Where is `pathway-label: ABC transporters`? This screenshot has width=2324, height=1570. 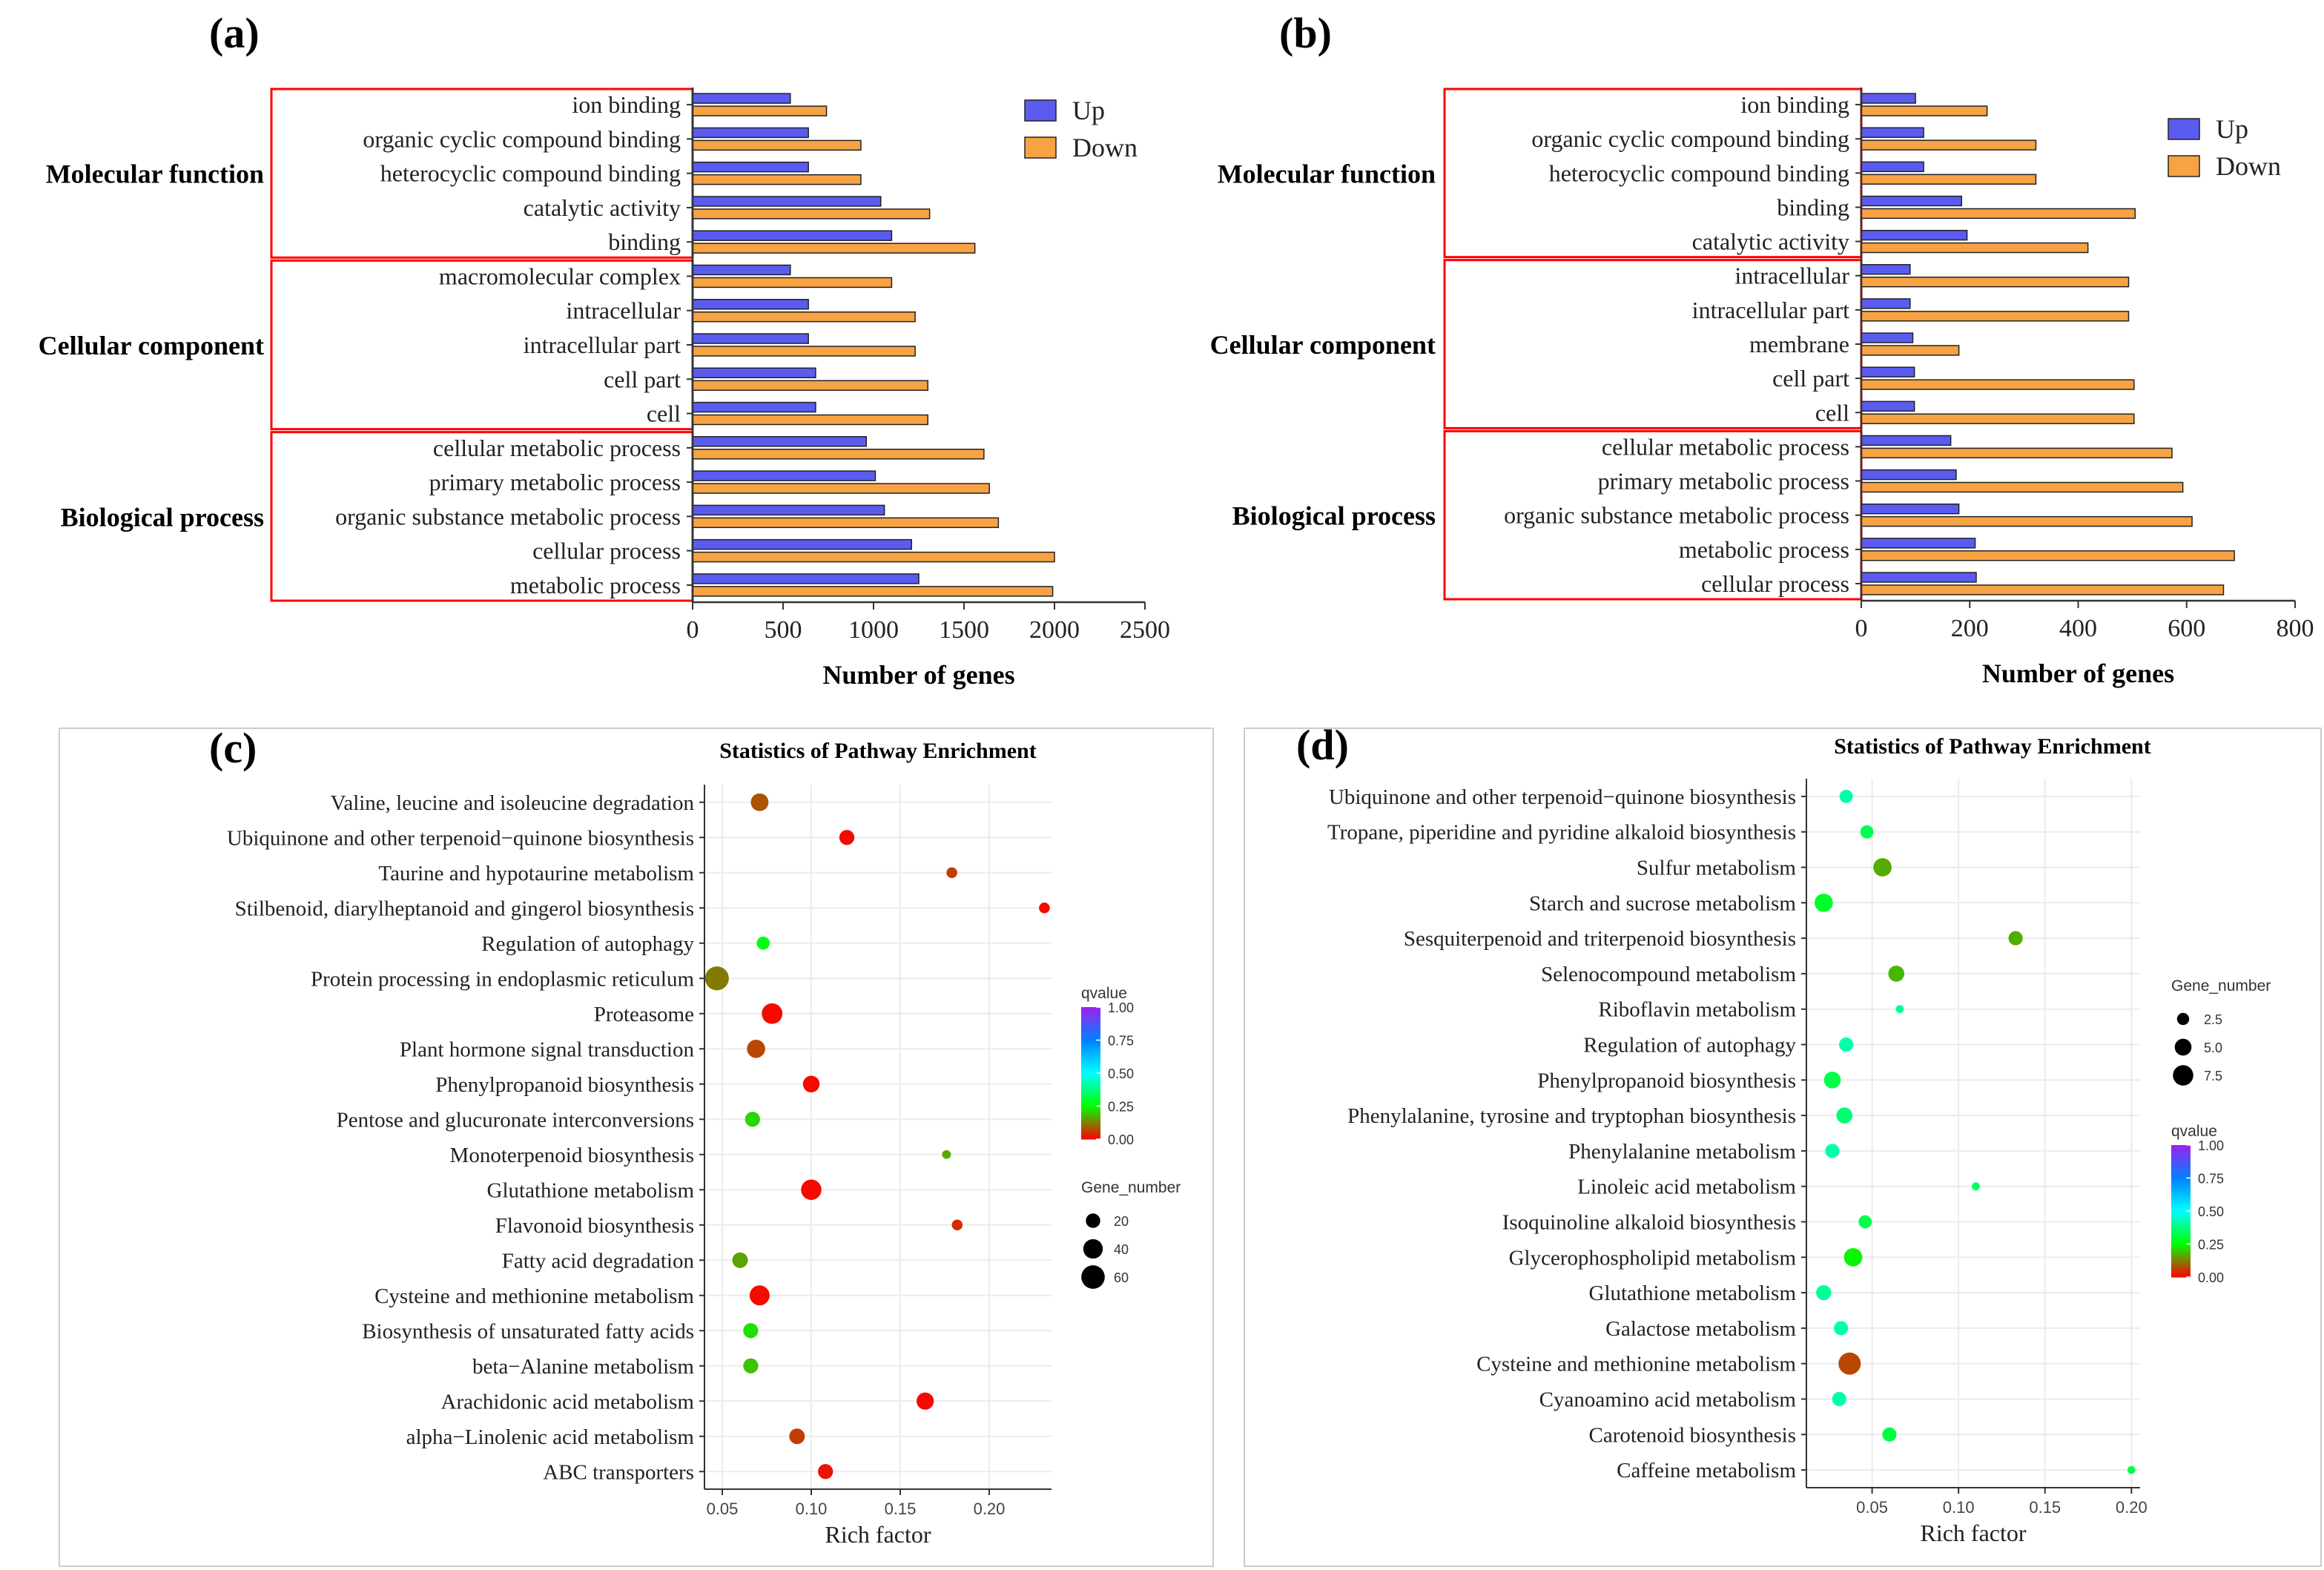 pathway-label: ABC transporters is located at coordinates (619, 1472).